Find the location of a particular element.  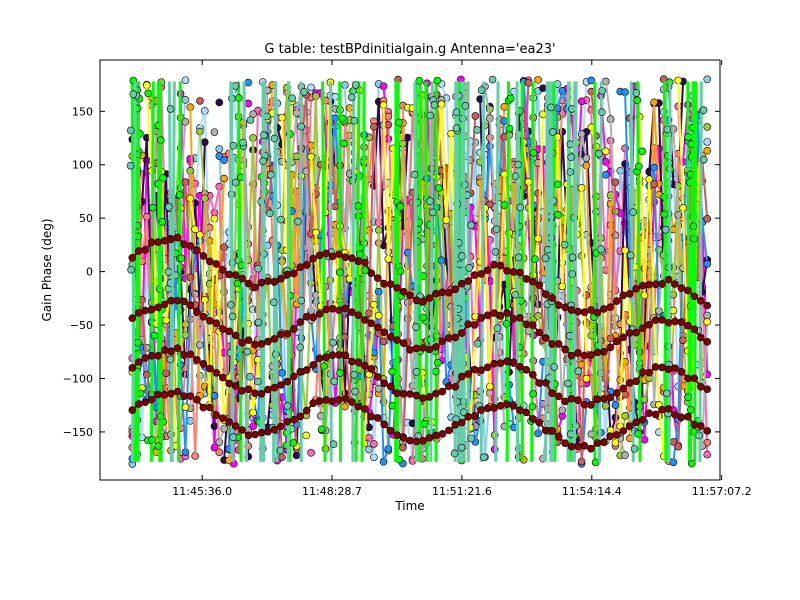

x-tick-label: 11:54:14.4 is located at coordinates (592, 491).